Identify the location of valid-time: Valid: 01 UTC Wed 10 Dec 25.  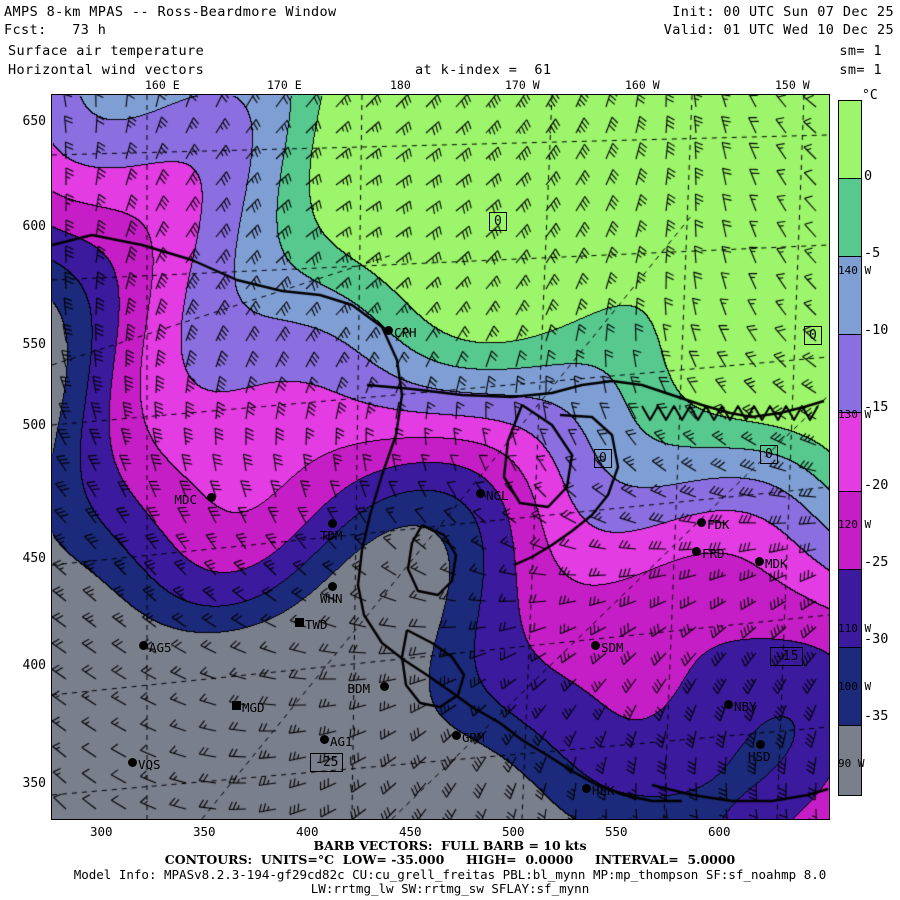
(778, 30).